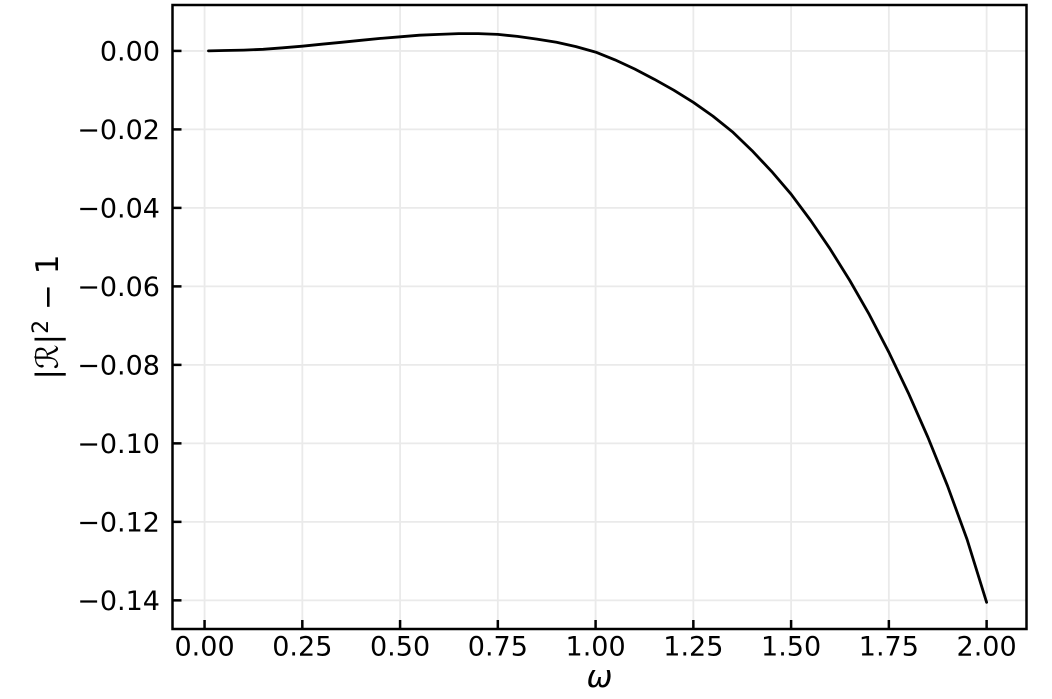  Describe the element at coordinates (205, 647) in the screenshot. I see `x-tick-label: 0.00` at that location.